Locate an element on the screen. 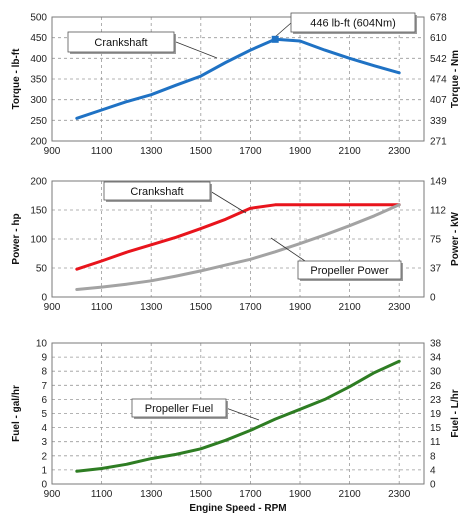  x-axis-title: Engine Speed - RPM is located at coordinates (237, 508).